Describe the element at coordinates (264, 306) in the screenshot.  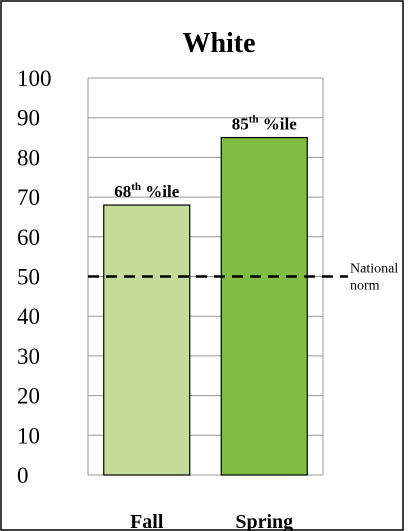
I see `bar-spring` at that location.